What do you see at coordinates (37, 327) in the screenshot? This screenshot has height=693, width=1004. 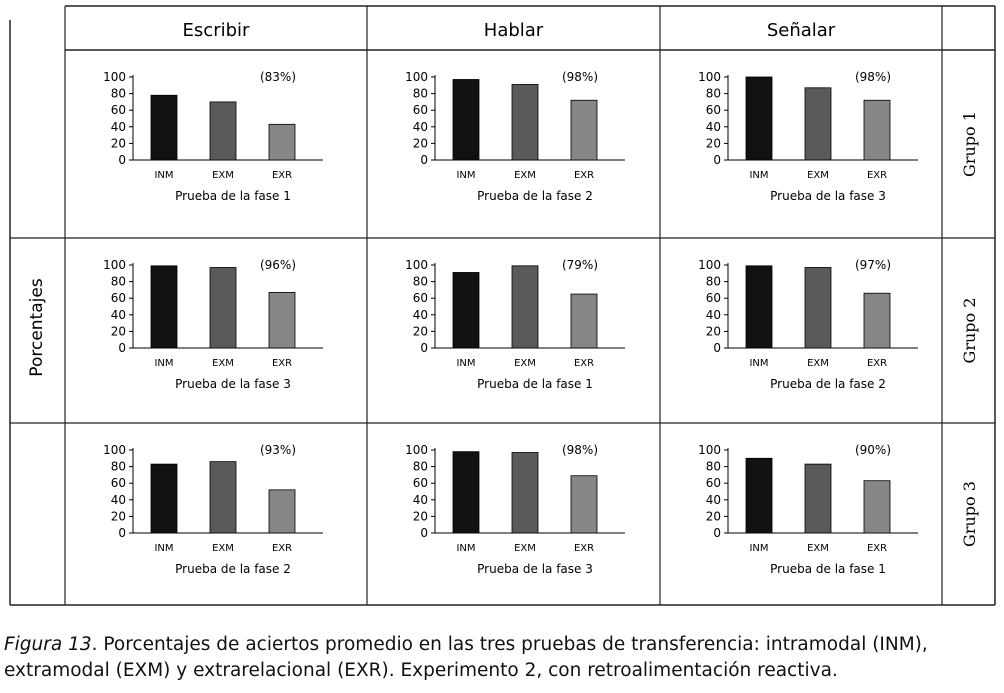 I see `y-axis-label: Porcentajes` at bounding box center [37, 327].